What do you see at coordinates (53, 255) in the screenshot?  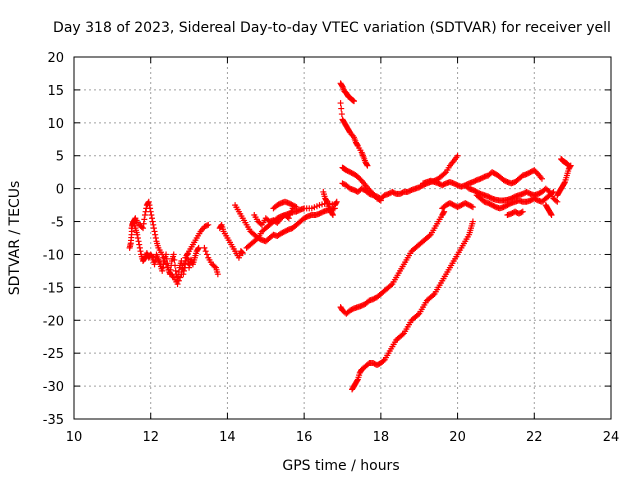 I see `y-tick-label: -10` at bounding box center [53, 255].